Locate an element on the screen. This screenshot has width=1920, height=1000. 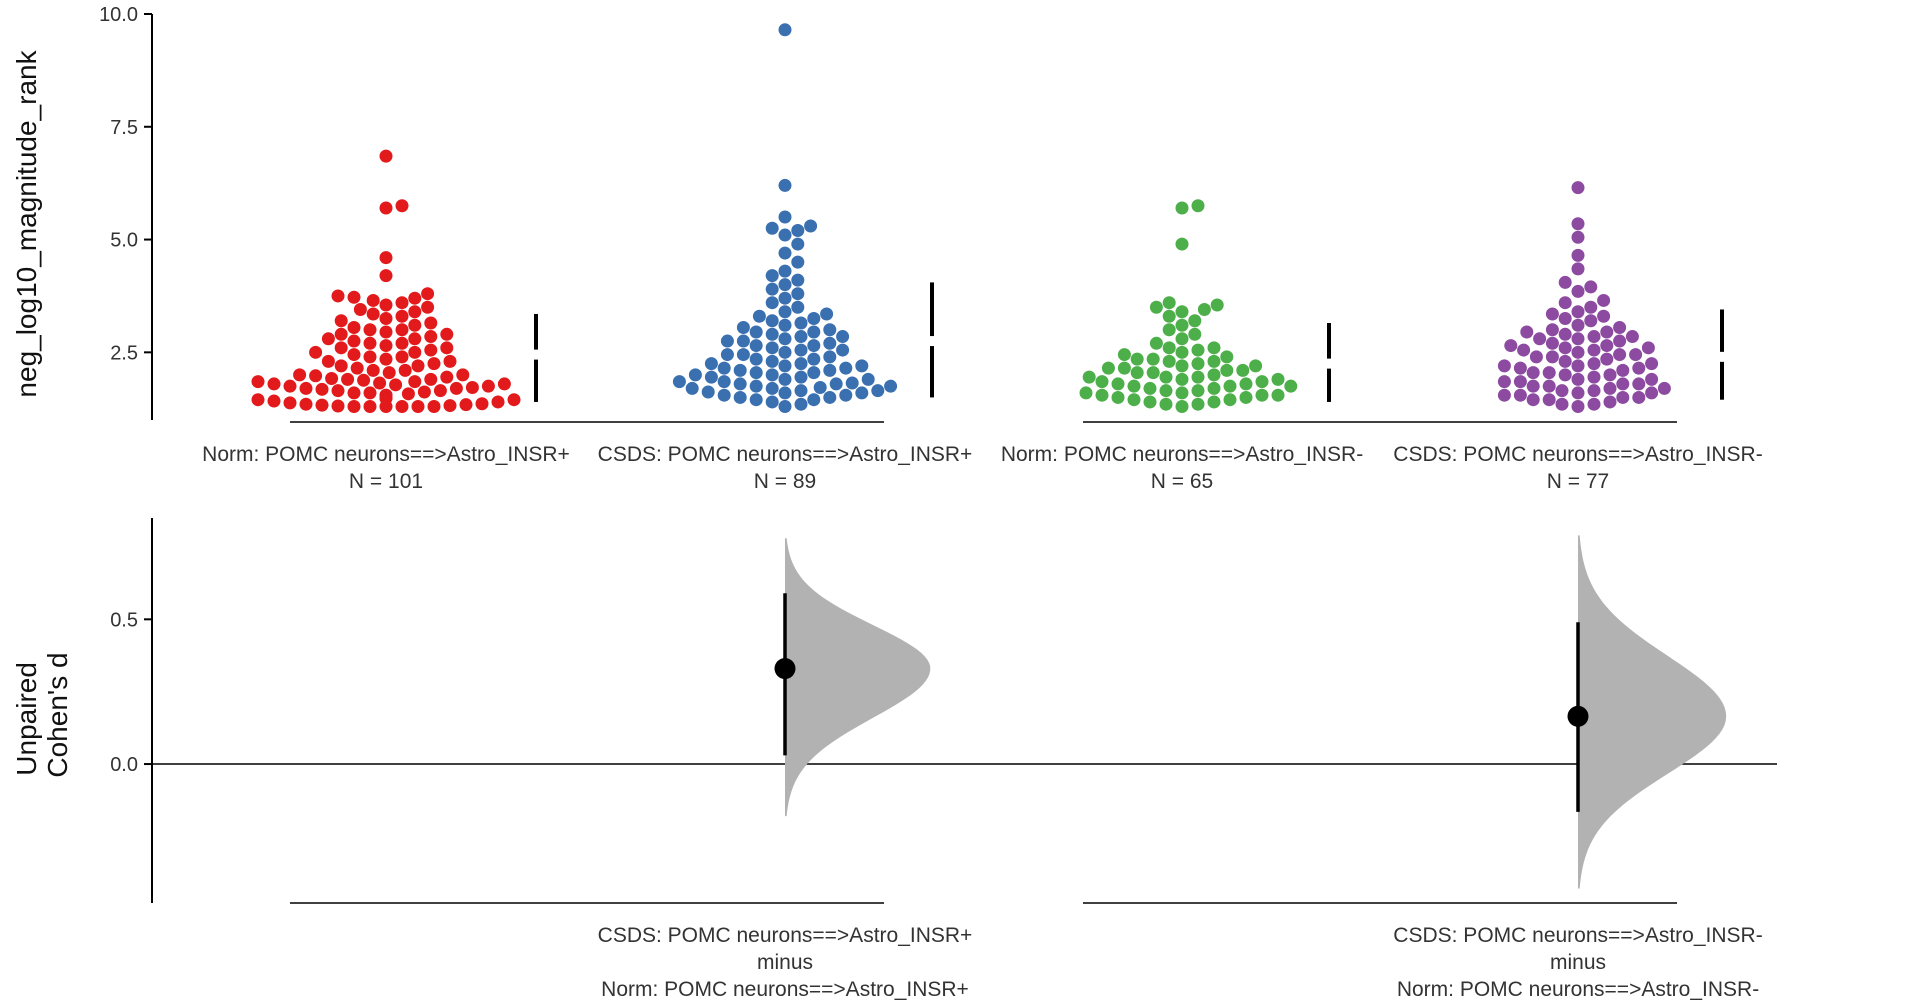
bootstrap-distribution is located at coordinates (1652, 712).